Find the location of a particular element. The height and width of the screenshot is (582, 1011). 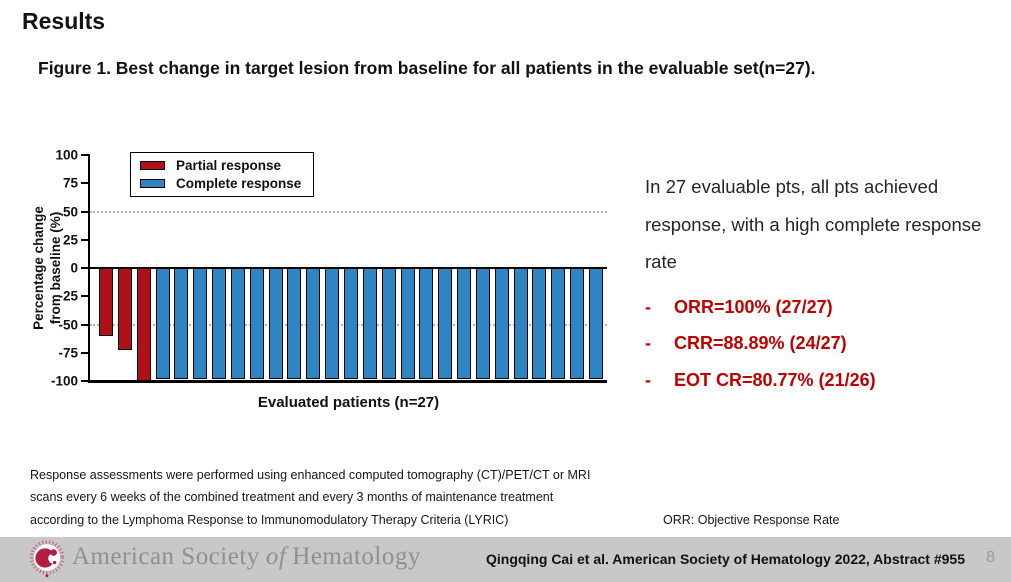

patient-bar-20-complete is located at coordinates (464, 323).